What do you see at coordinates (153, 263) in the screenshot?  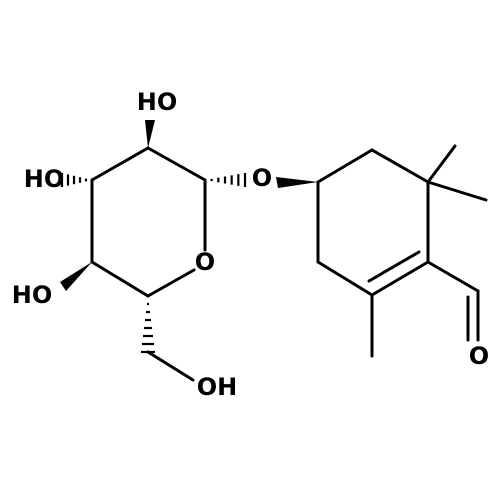 I see `hashed-bonds` at bounding box center [153, 263].